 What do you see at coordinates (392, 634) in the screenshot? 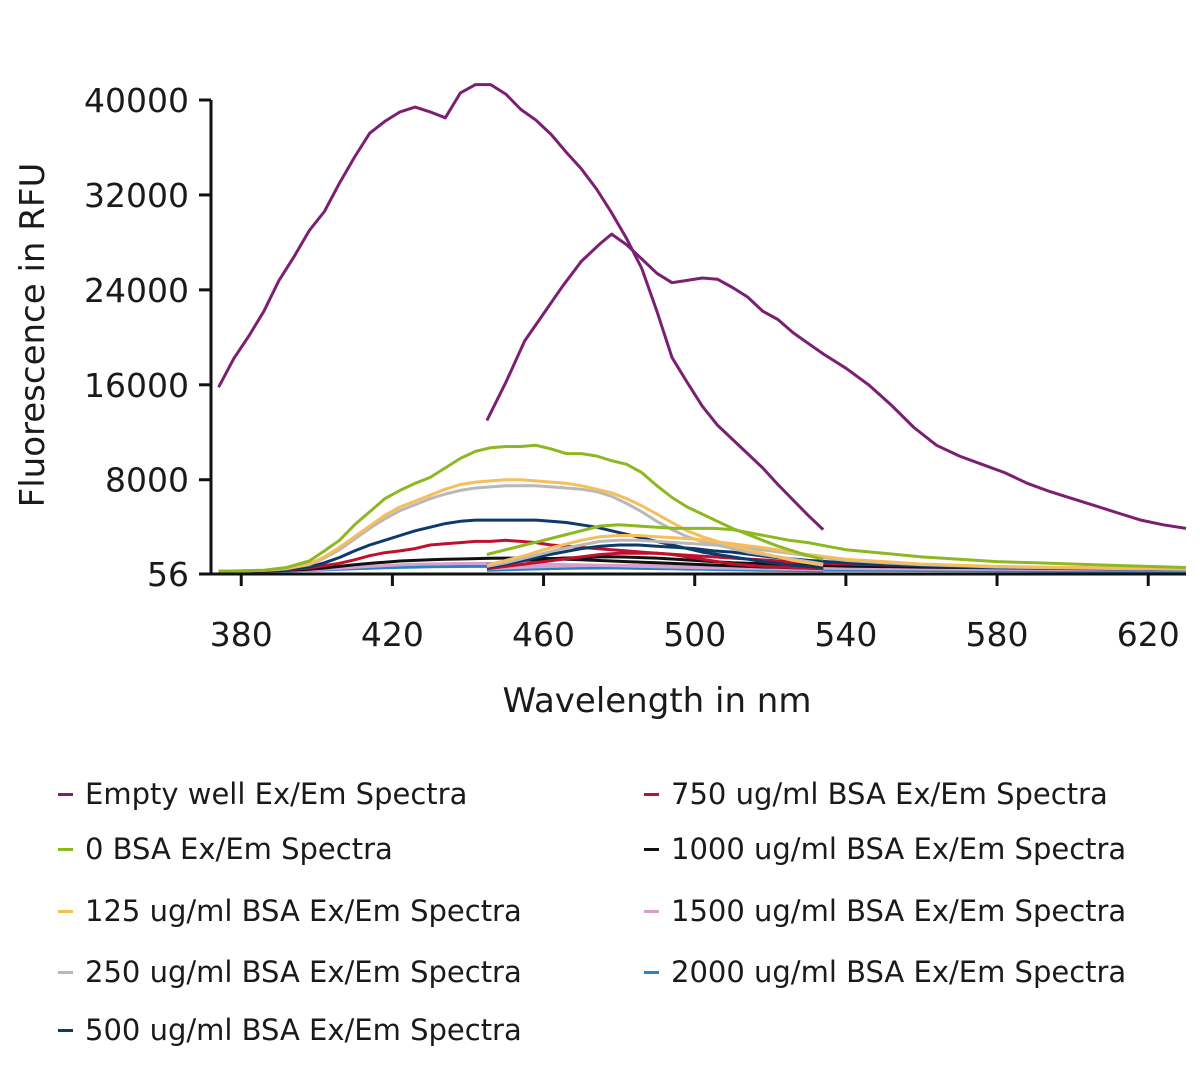
I see `x-tick-label: 420` at bounding box center [392, 634].